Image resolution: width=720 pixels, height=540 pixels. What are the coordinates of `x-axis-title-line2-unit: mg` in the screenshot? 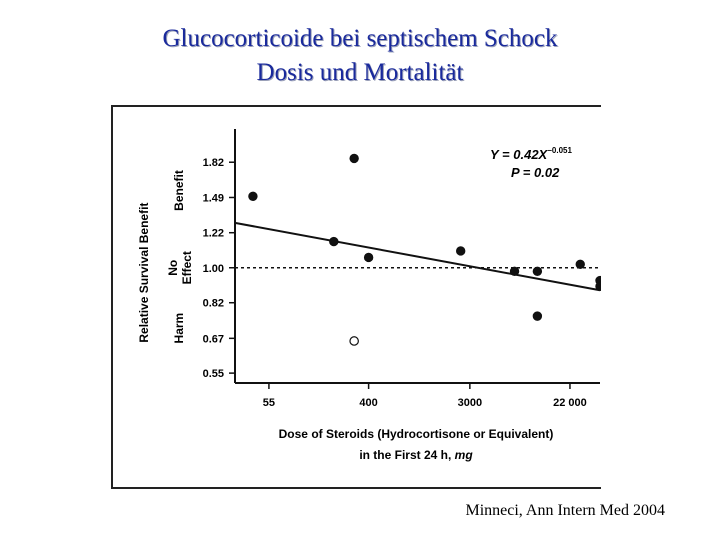 It's located at (464, 455).